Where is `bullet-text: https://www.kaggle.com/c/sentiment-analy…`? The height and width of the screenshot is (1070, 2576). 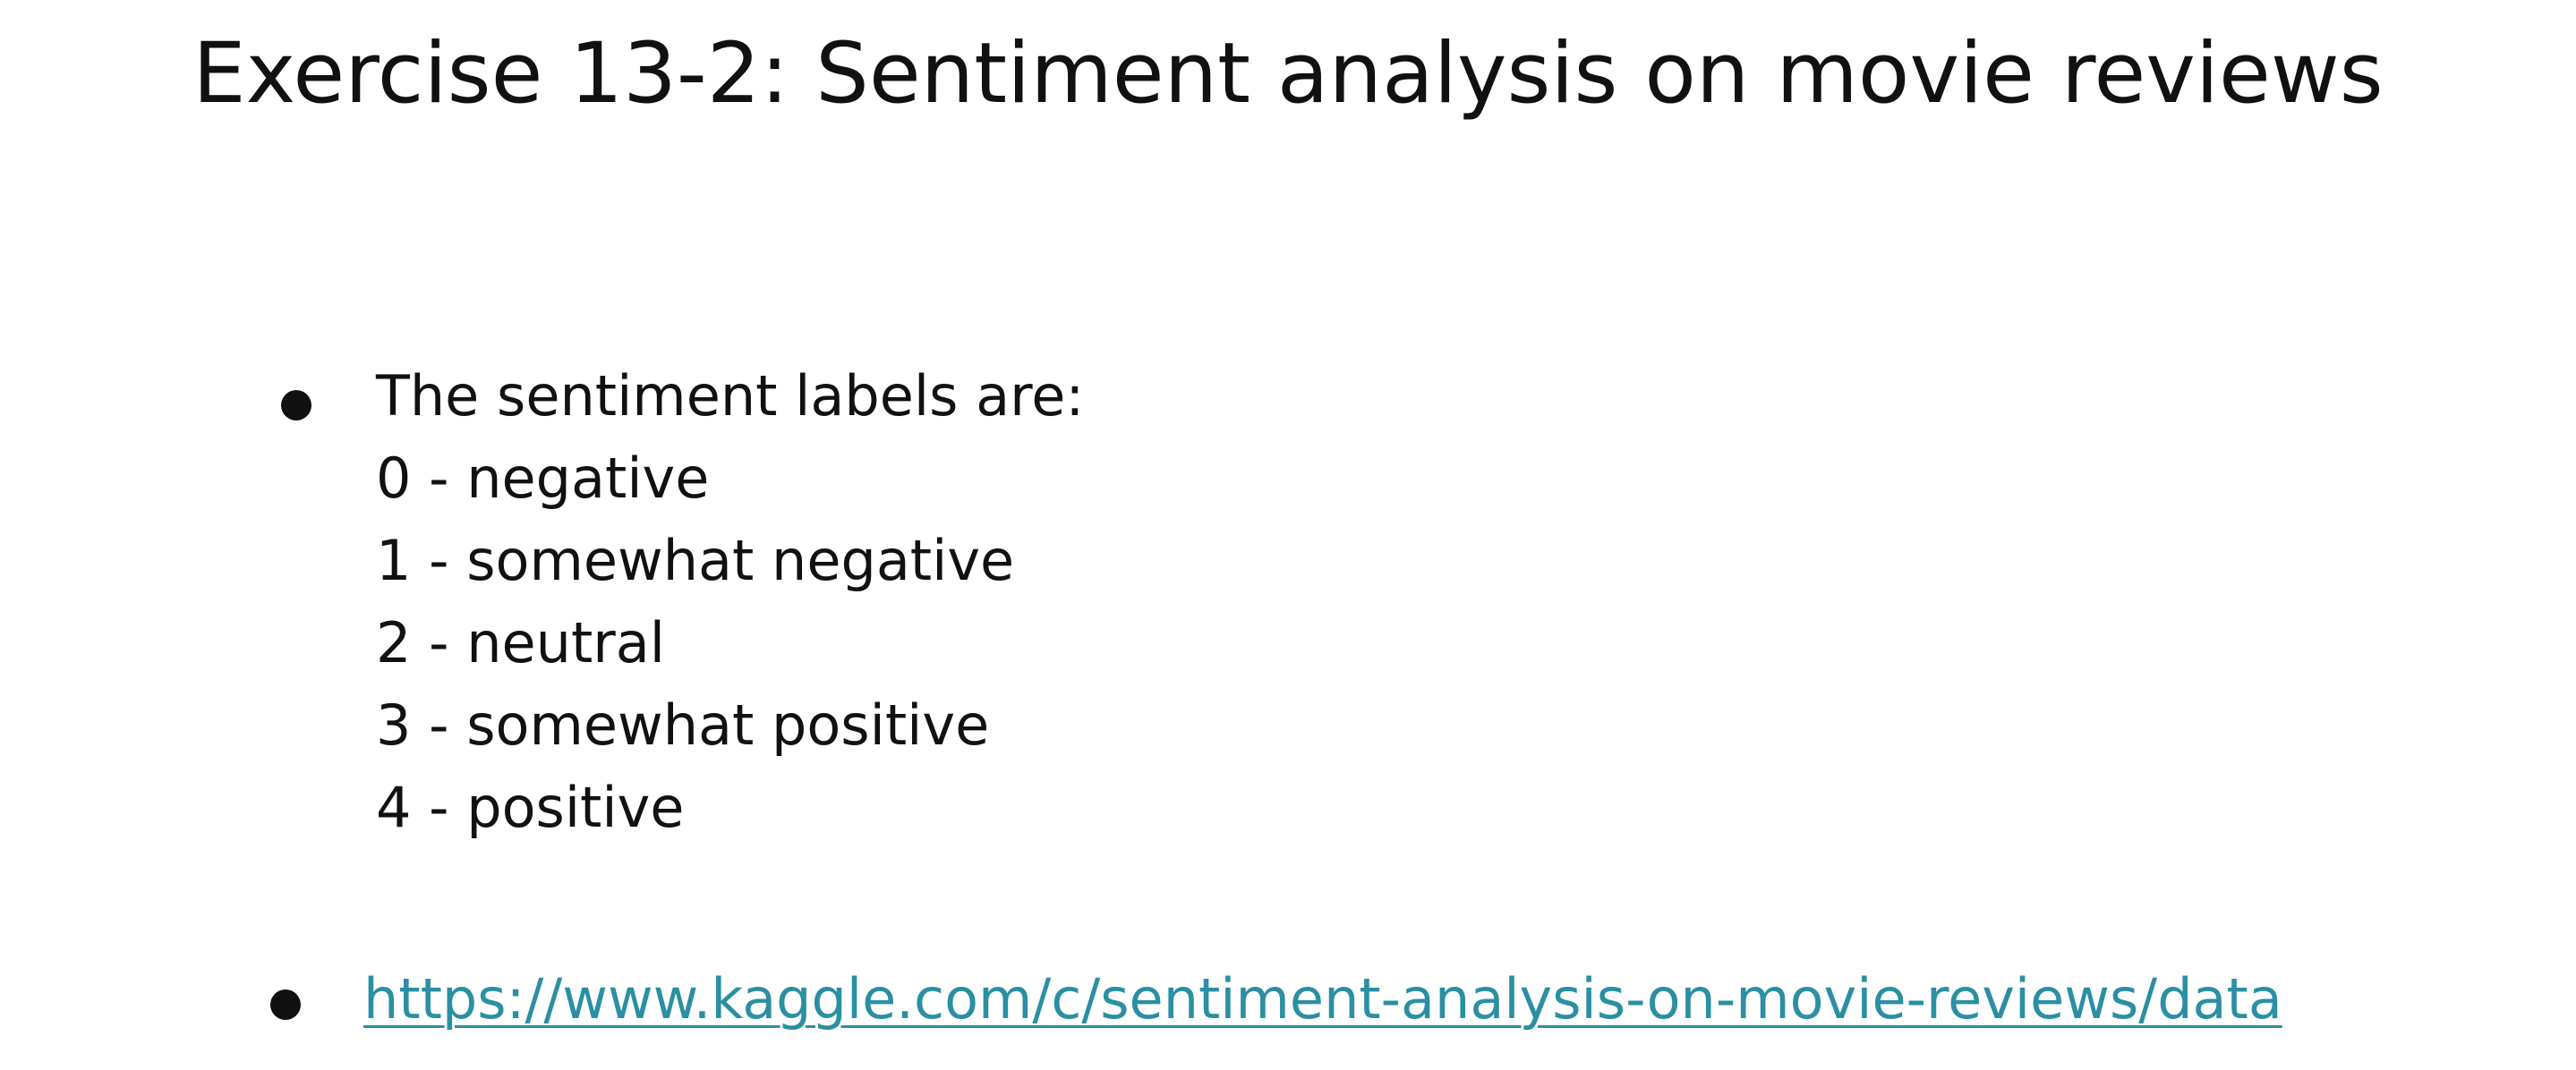 bullet-text: https://www.kaggle.com/c/sentiment-analy… is located at coordinates (1322, 999).